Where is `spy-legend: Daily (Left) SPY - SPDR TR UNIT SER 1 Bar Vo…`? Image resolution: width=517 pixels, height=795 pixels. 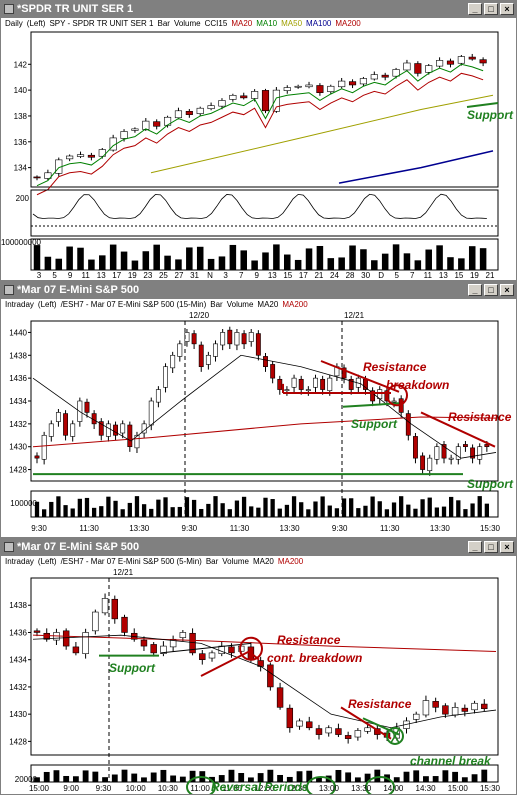
spy-legend: Daily (Left) SPY - SPDR TR UNIT SER 1 Bar Vo… is located at coordinates (258, 24).